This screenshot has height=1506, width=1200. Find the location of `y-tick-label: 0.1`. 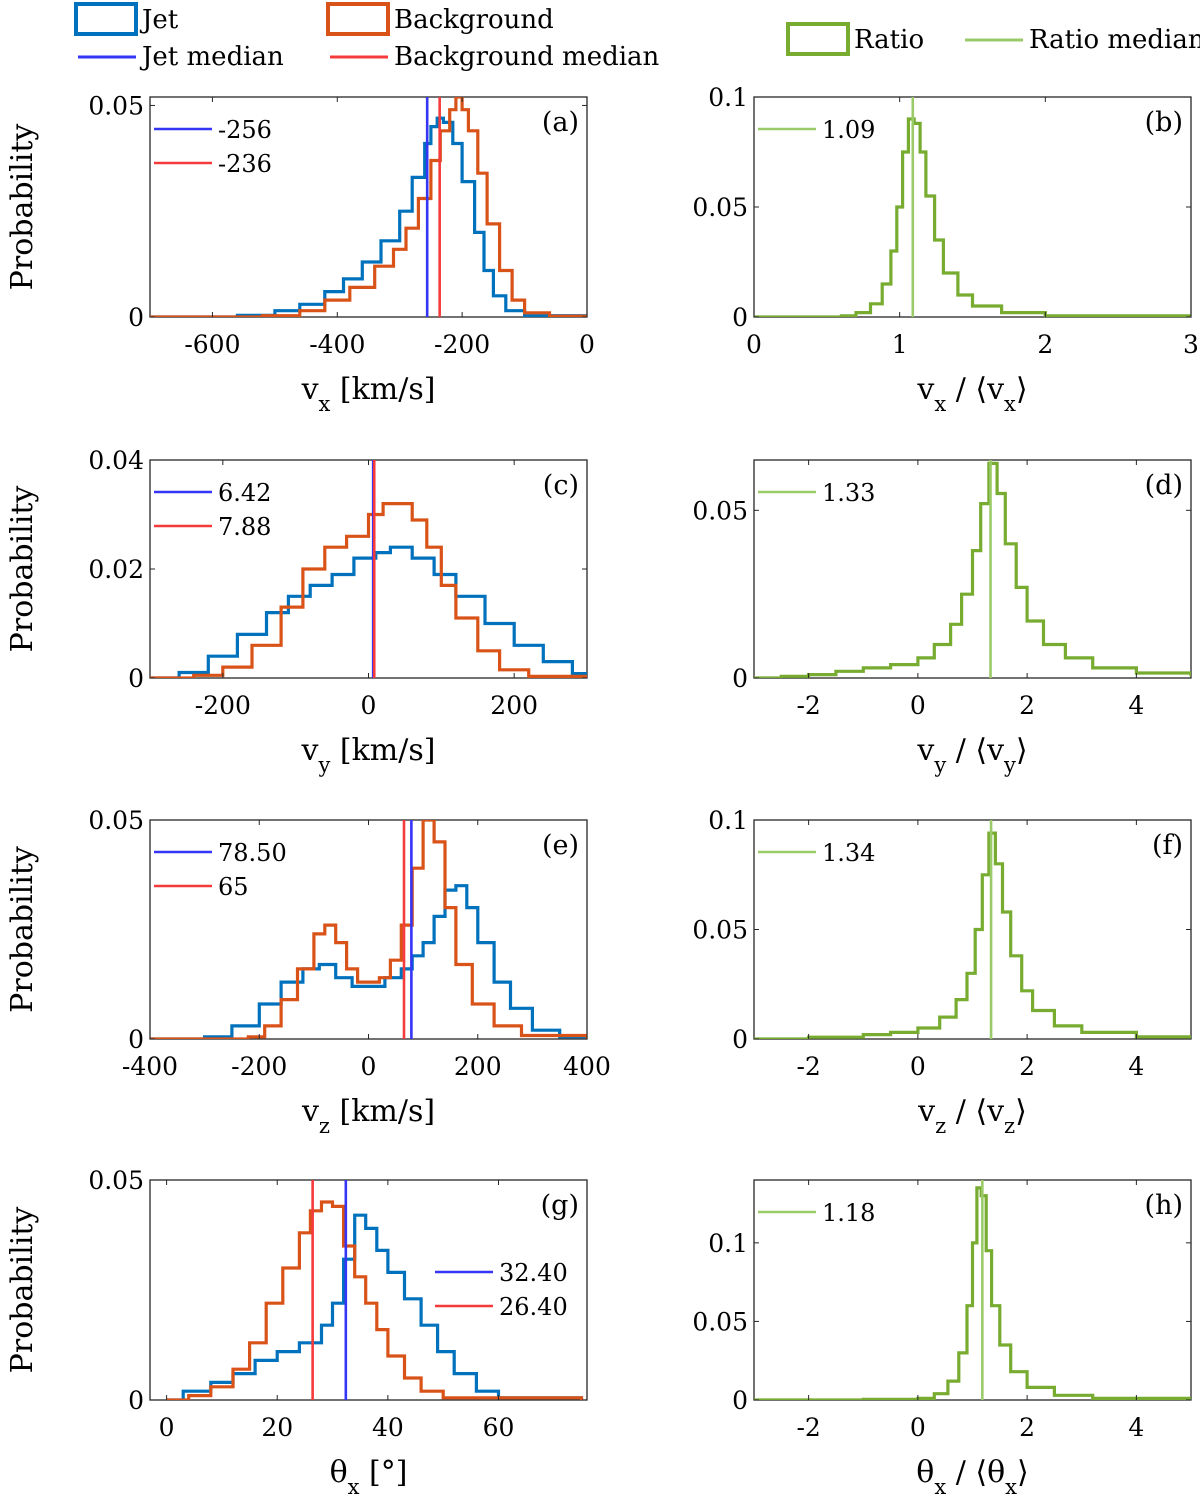

y-tick-label: 0.1 is located at coordinates (728, 1243).